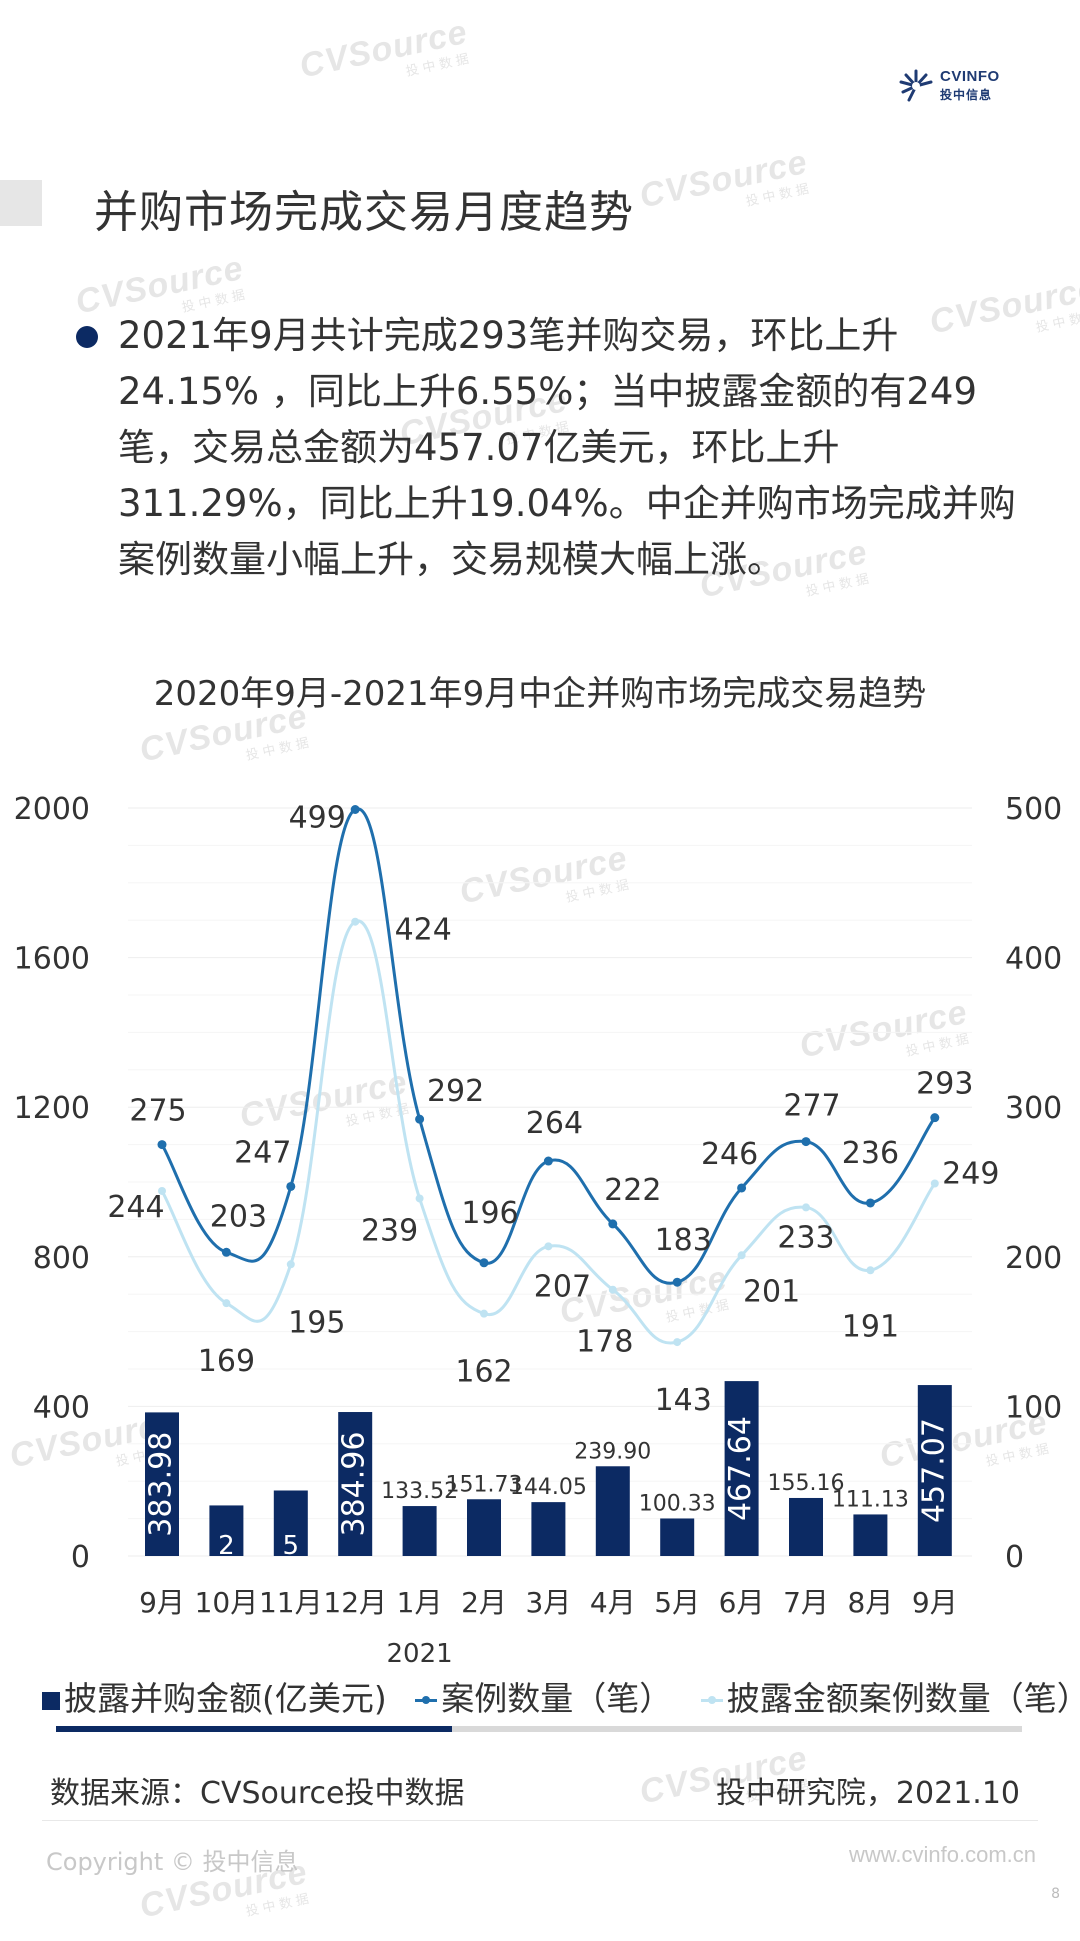 This screenshot has height=1941, width=1080. What do you see at coordinates (135, 1207) in the screenshot?
I see `disclosed-count-label: 244` at bounding box center [135, 1207].